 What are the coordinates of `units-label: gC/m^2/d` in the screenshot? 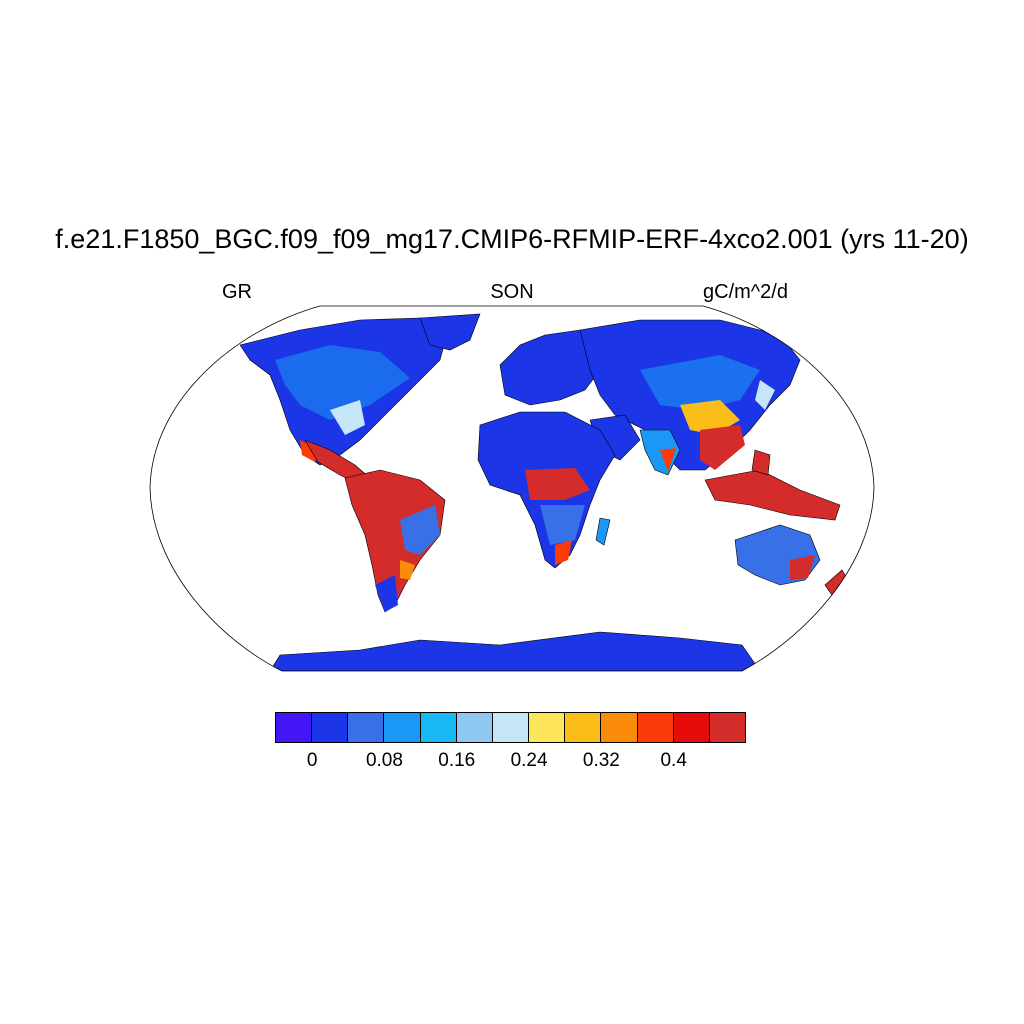 It's located at (745, 292).